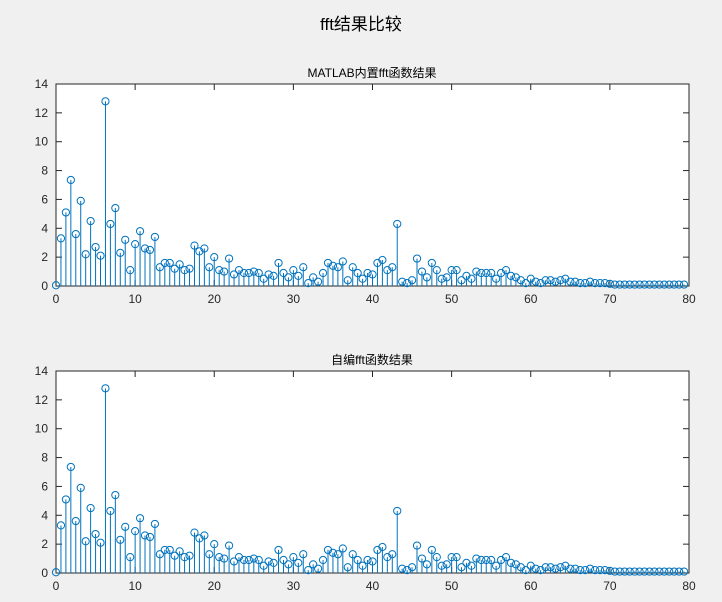 This screenshot has width=722, height=602. What do you see at coordinates (373, 586) in the screenshot?
I see `bottom-x-tick-label: 40` at bounding box center [373, 586].